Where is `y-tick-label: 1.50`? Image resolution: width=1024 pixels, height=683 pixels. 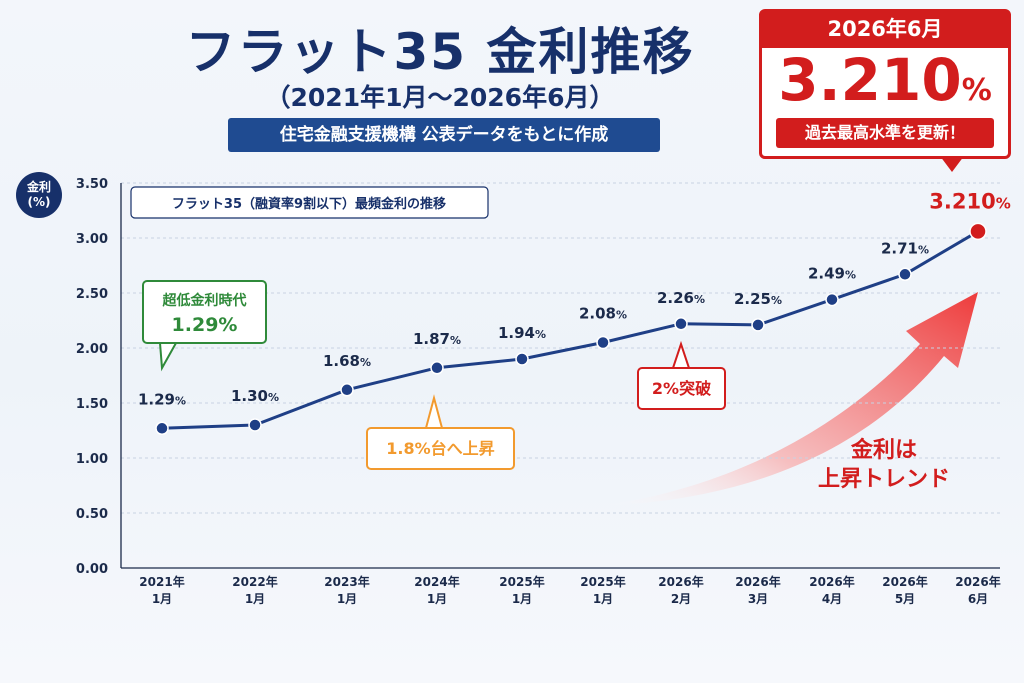
y-tick-label: 1.50 is located at coordinates (92, 404).